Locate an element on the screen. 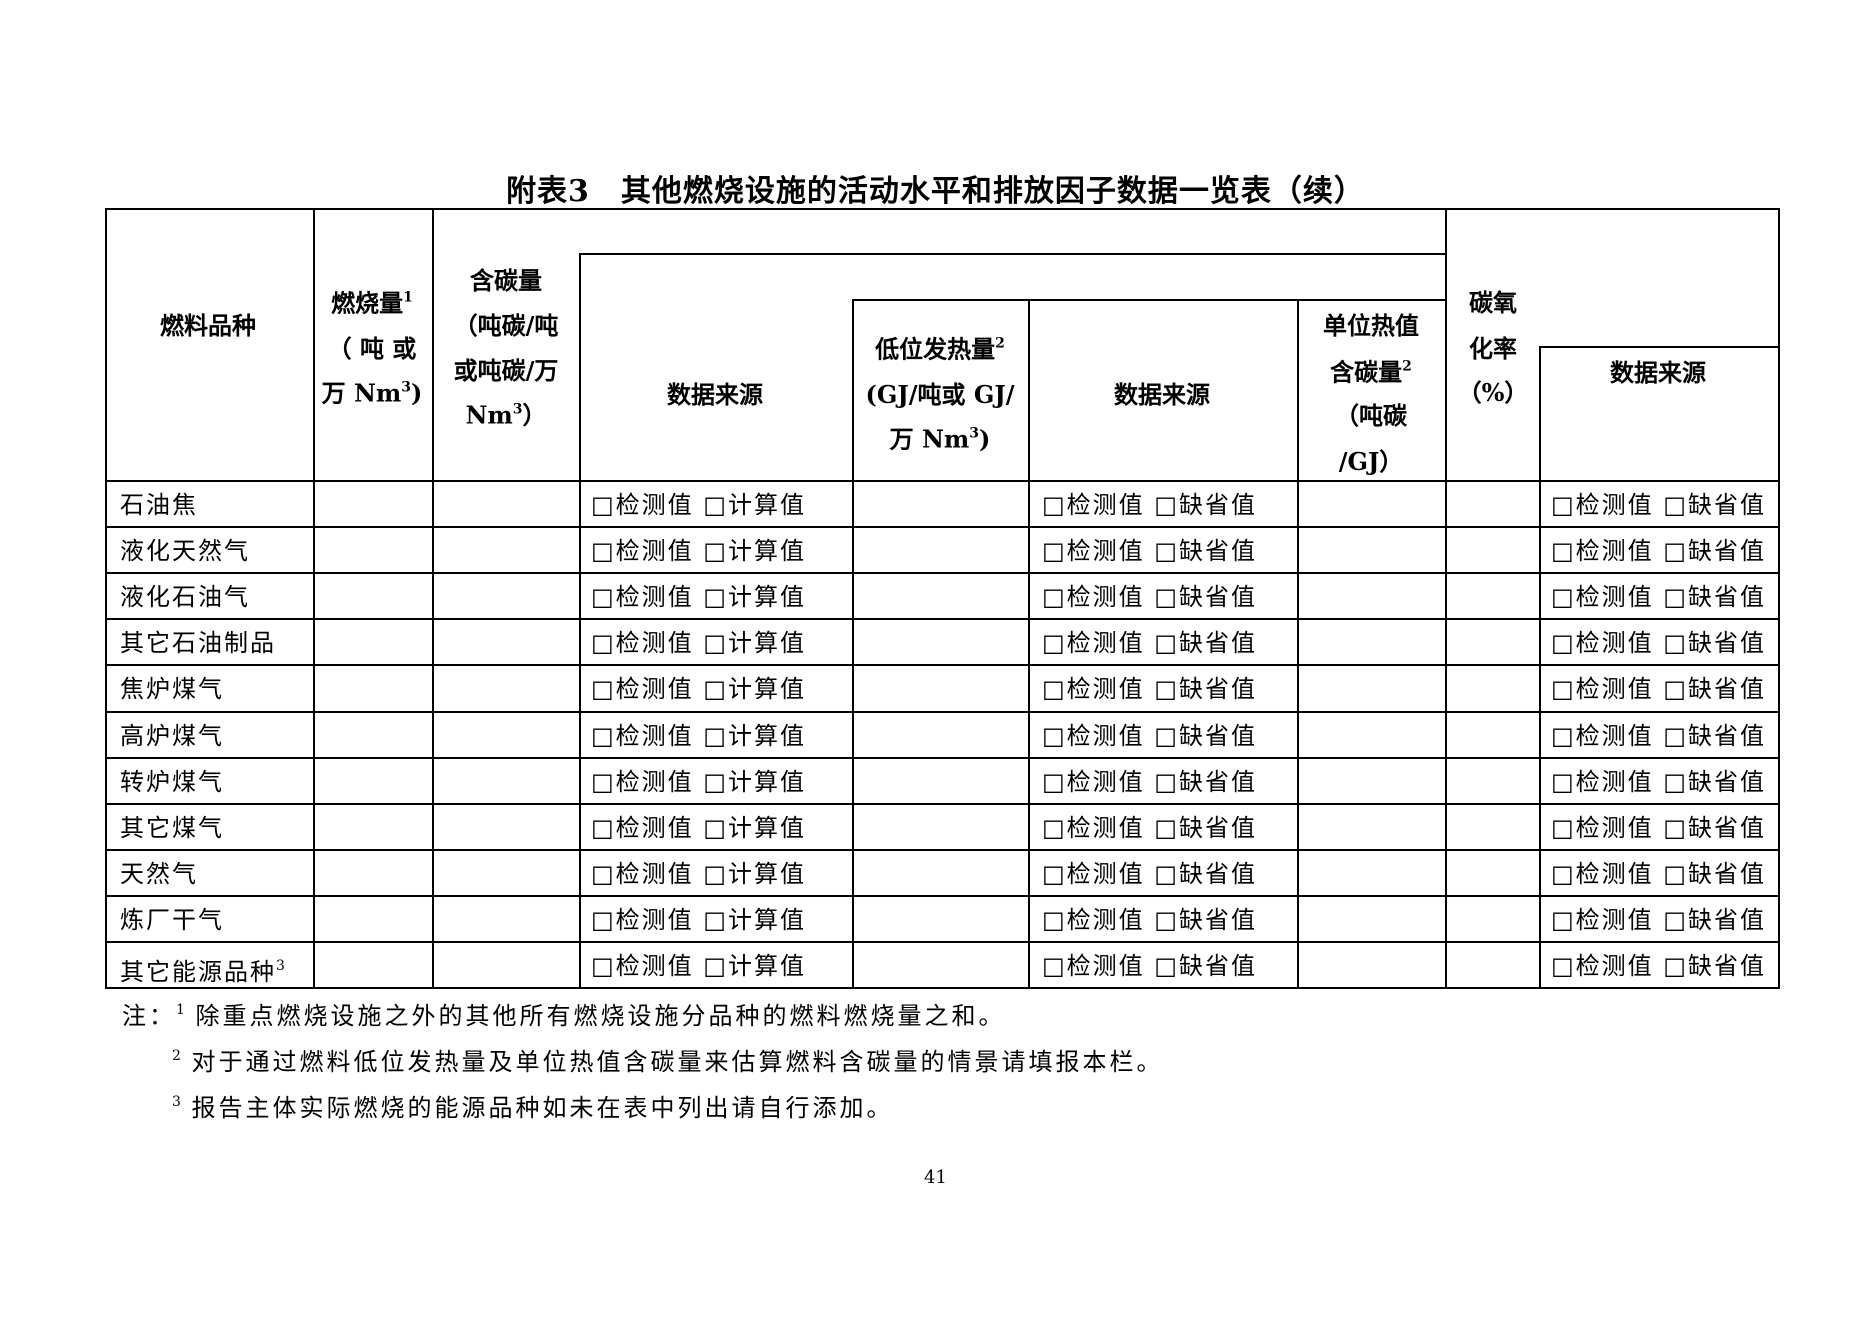  page-number: 41 is located at coordinates (935, 1177).